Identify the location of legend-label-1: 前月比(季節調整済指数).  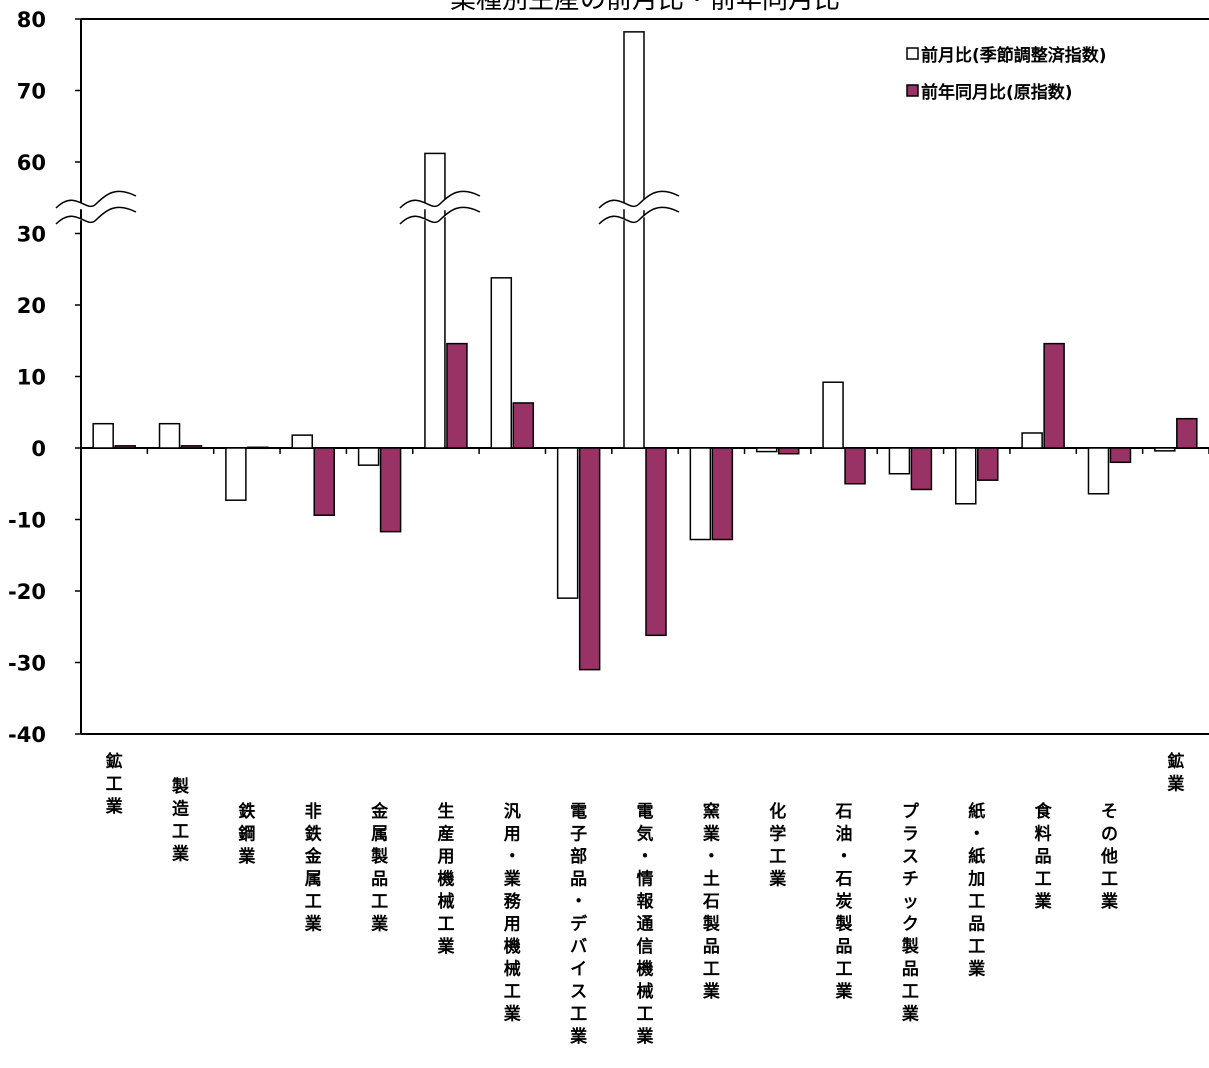
(1014, 55).